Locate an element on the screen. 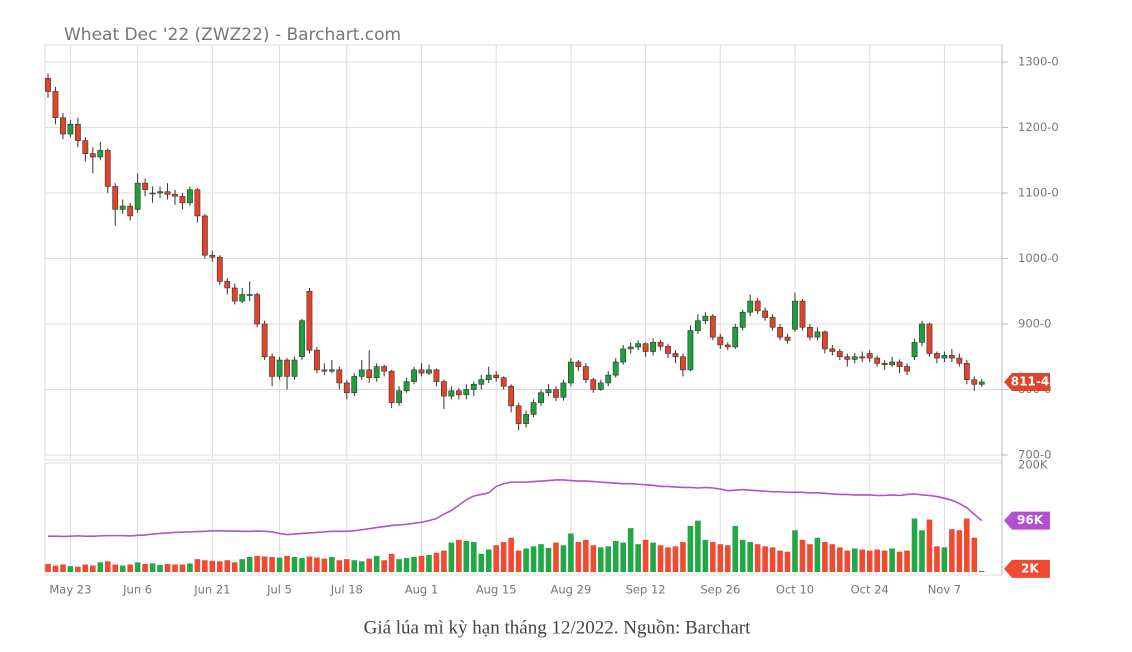 The image size is (1132, 652). x-tick-label: Jun 6 is located at coordinates (137, 590).